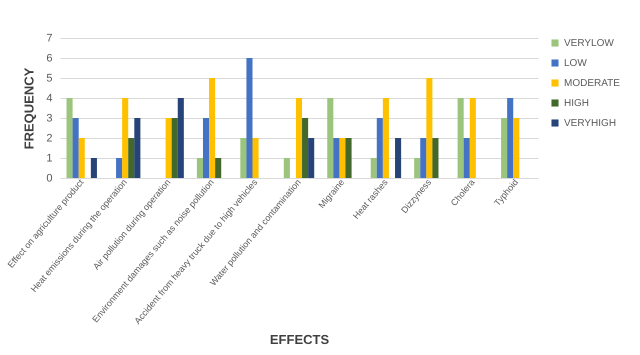 The height and width of the screenshot is (355, 640). Describe the element at coordinates (49, 58) in the screenshot. I see `y-tick-label: 6` at that location.